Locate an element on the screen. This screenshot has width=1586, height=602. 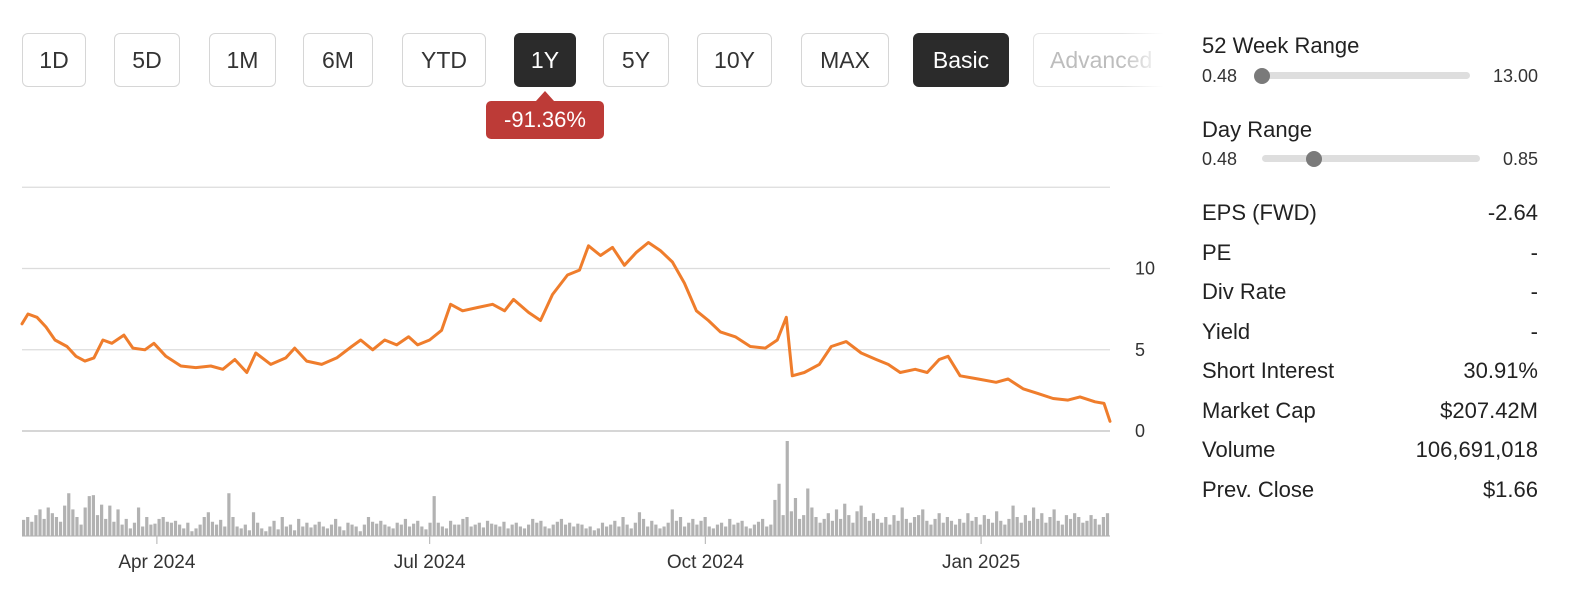
week52-range-knob is located at coordinates (1262, 75).